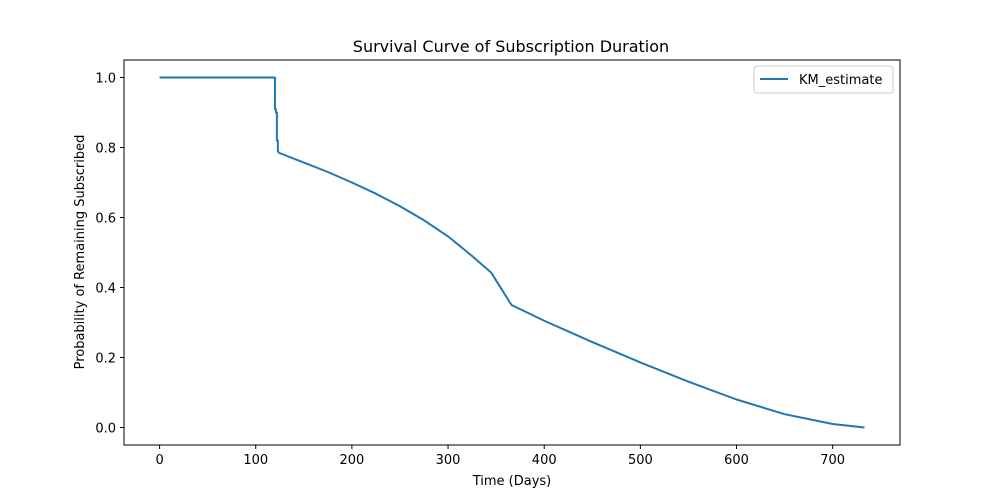 Image resolution: width=1000 pixels, height=500 pixels. What do you see at coordinates (255, 460) in the screenshot?
I see `x-tick-label: 100` at bounding box center [255, 460].